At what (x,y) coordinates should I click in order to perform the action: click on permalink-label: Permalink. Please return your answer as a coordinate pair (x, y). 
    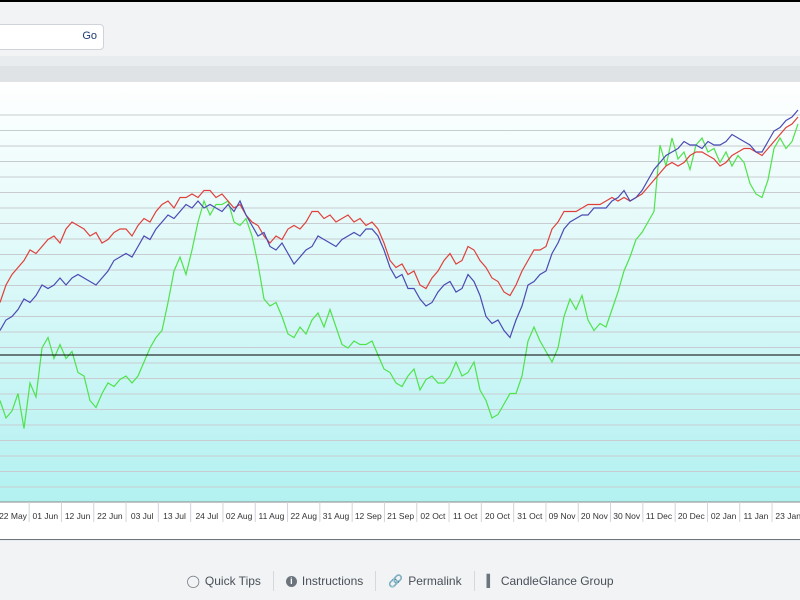
    Looking at the image, I should click on (435, 581).